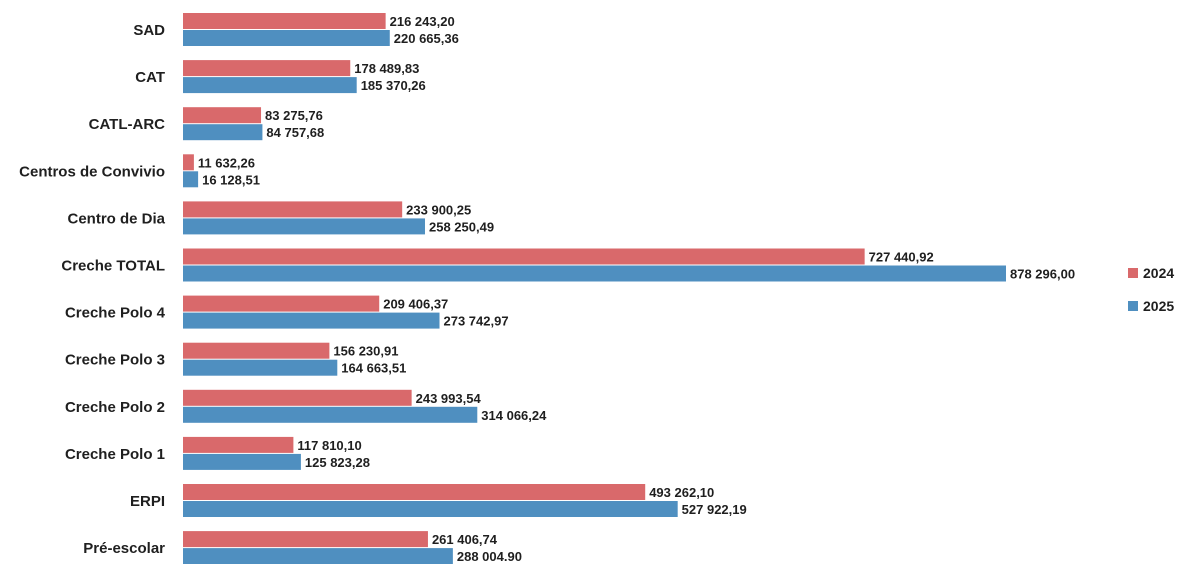 This screenshot has width=1178, height=564. I want to click on bar-2025-cat, so click(270, 85).